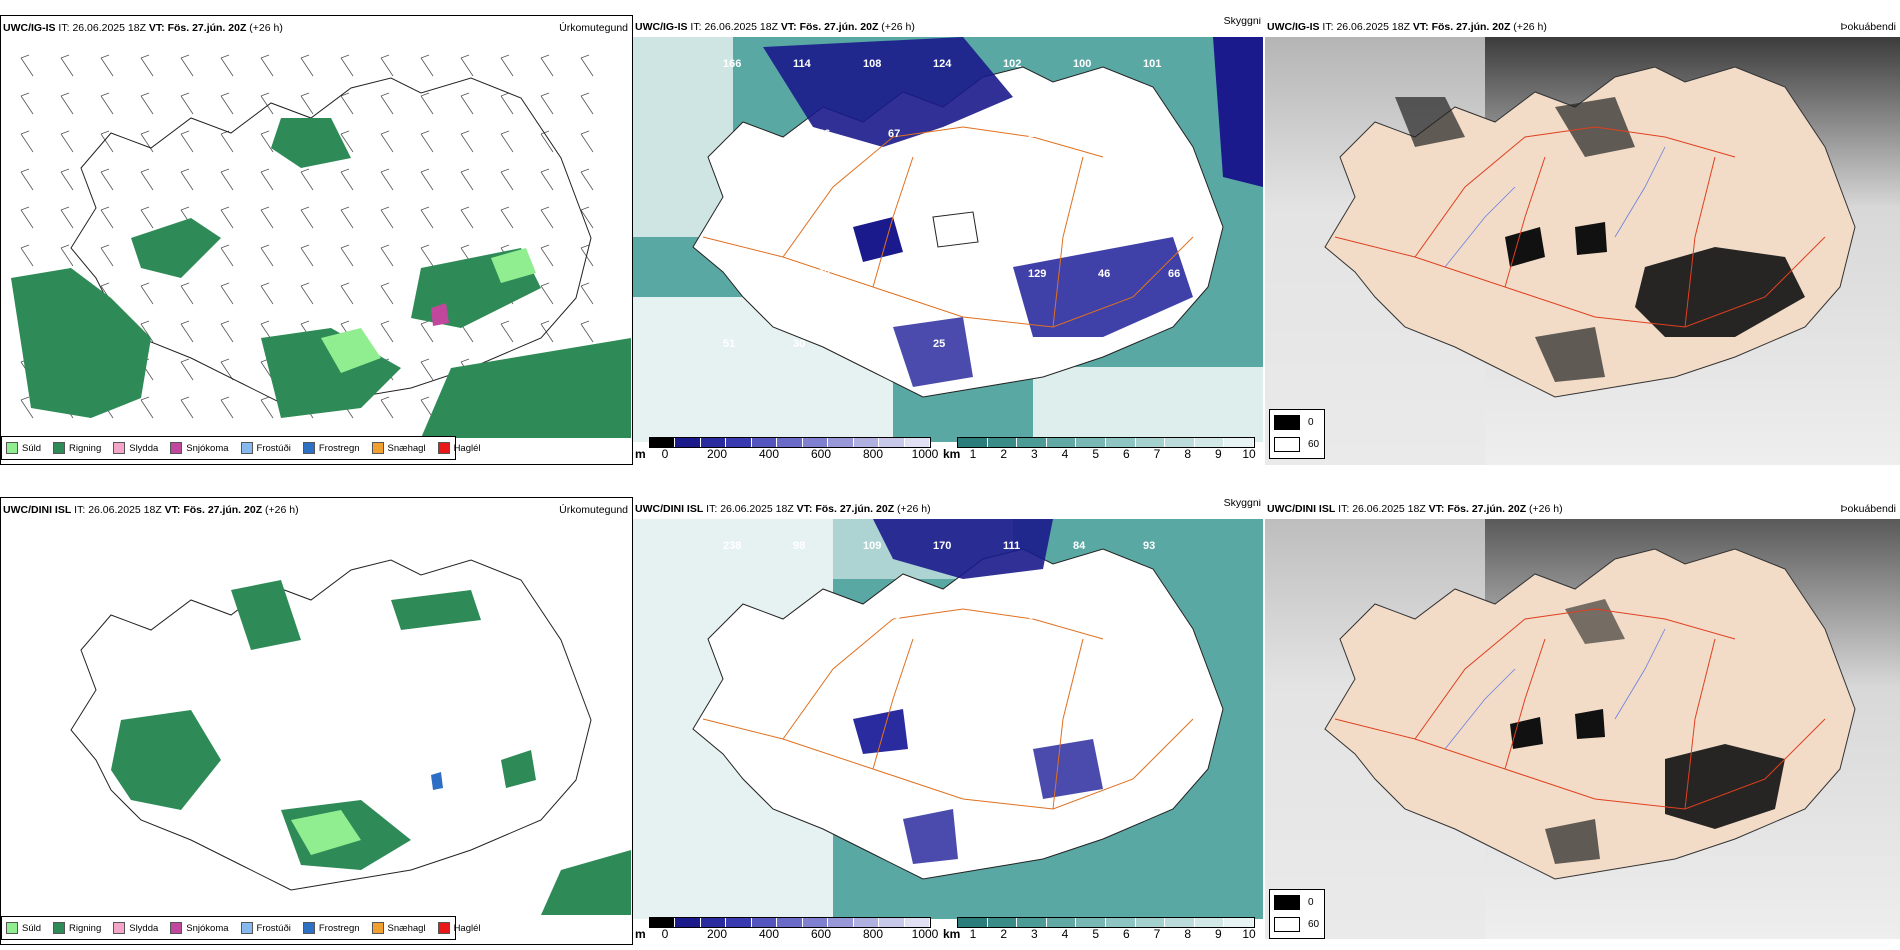 Image resolution: width=1900 pixels, height=950 pixels. I want to click on colorbar-tick: 800, so click(873, 934).